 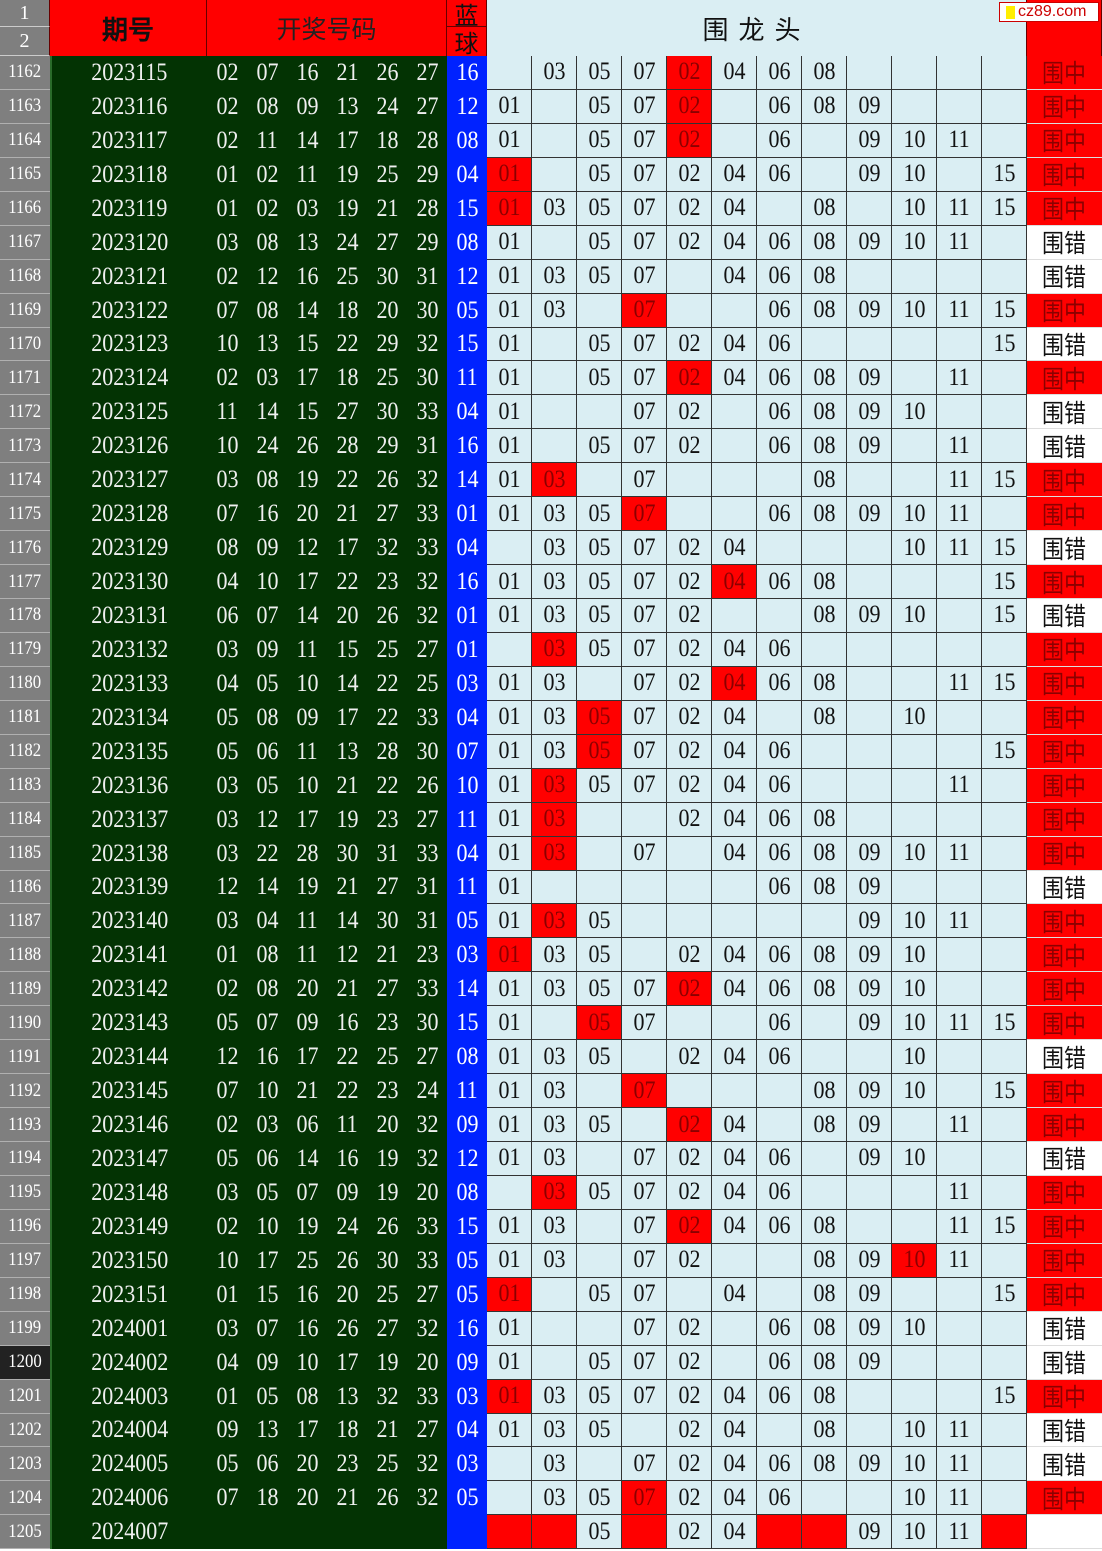 I want to click on row-number: 1202, so click(x=25, y=1430).